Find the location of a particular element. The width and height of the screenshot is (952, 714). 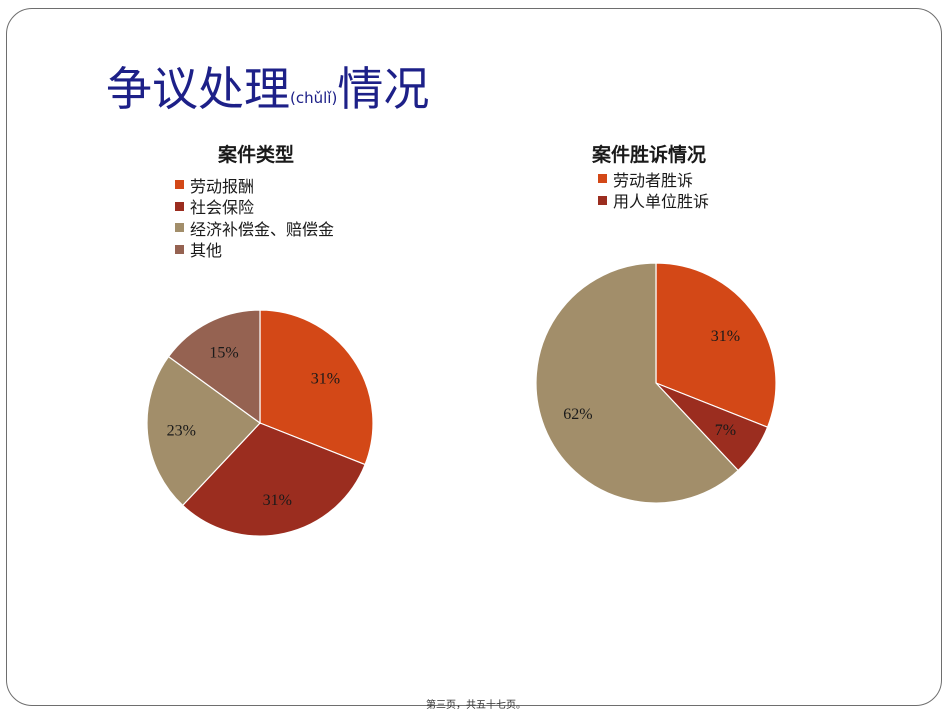

slide-title: 争议处理(chǔlǐ)情况 is located at coordinates (267, 91).